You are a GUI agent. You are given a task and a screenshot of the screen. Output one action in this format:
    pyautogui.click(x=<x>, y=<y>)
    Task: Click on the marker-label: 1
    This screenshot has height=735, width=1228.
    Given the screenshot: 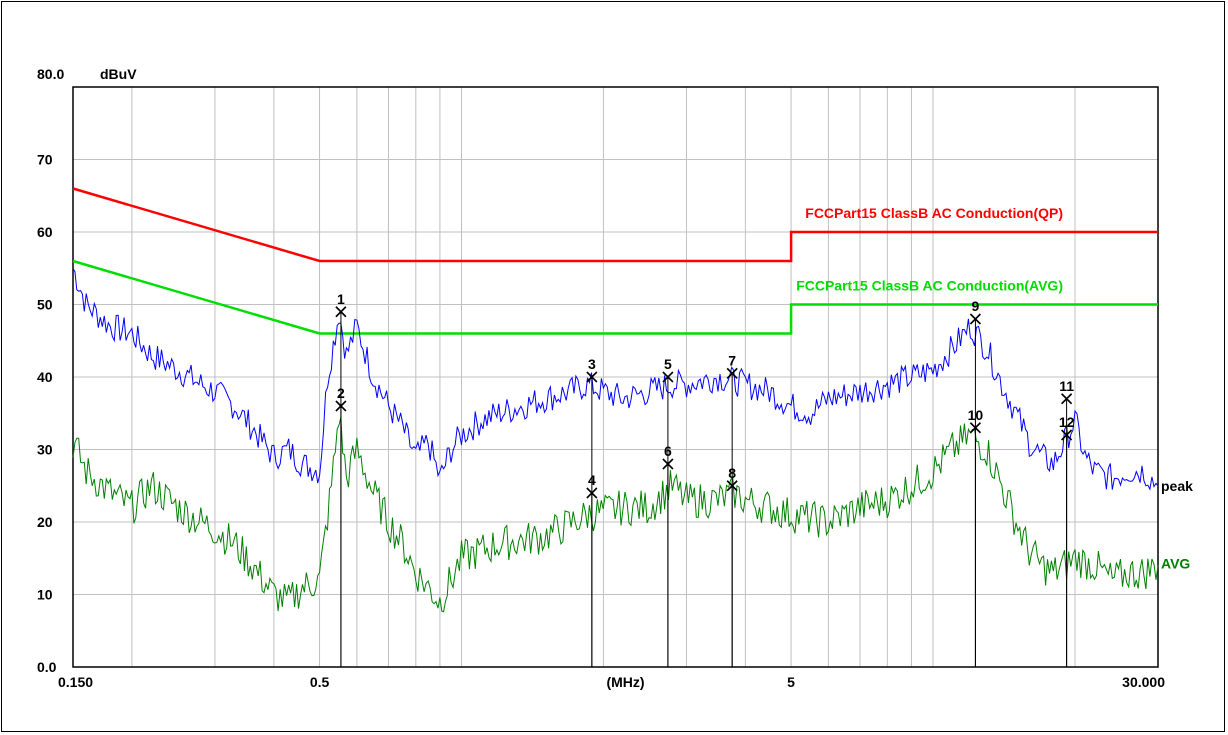 What is the action you would take?
    pyautogui.click(x=341, y=299)
    